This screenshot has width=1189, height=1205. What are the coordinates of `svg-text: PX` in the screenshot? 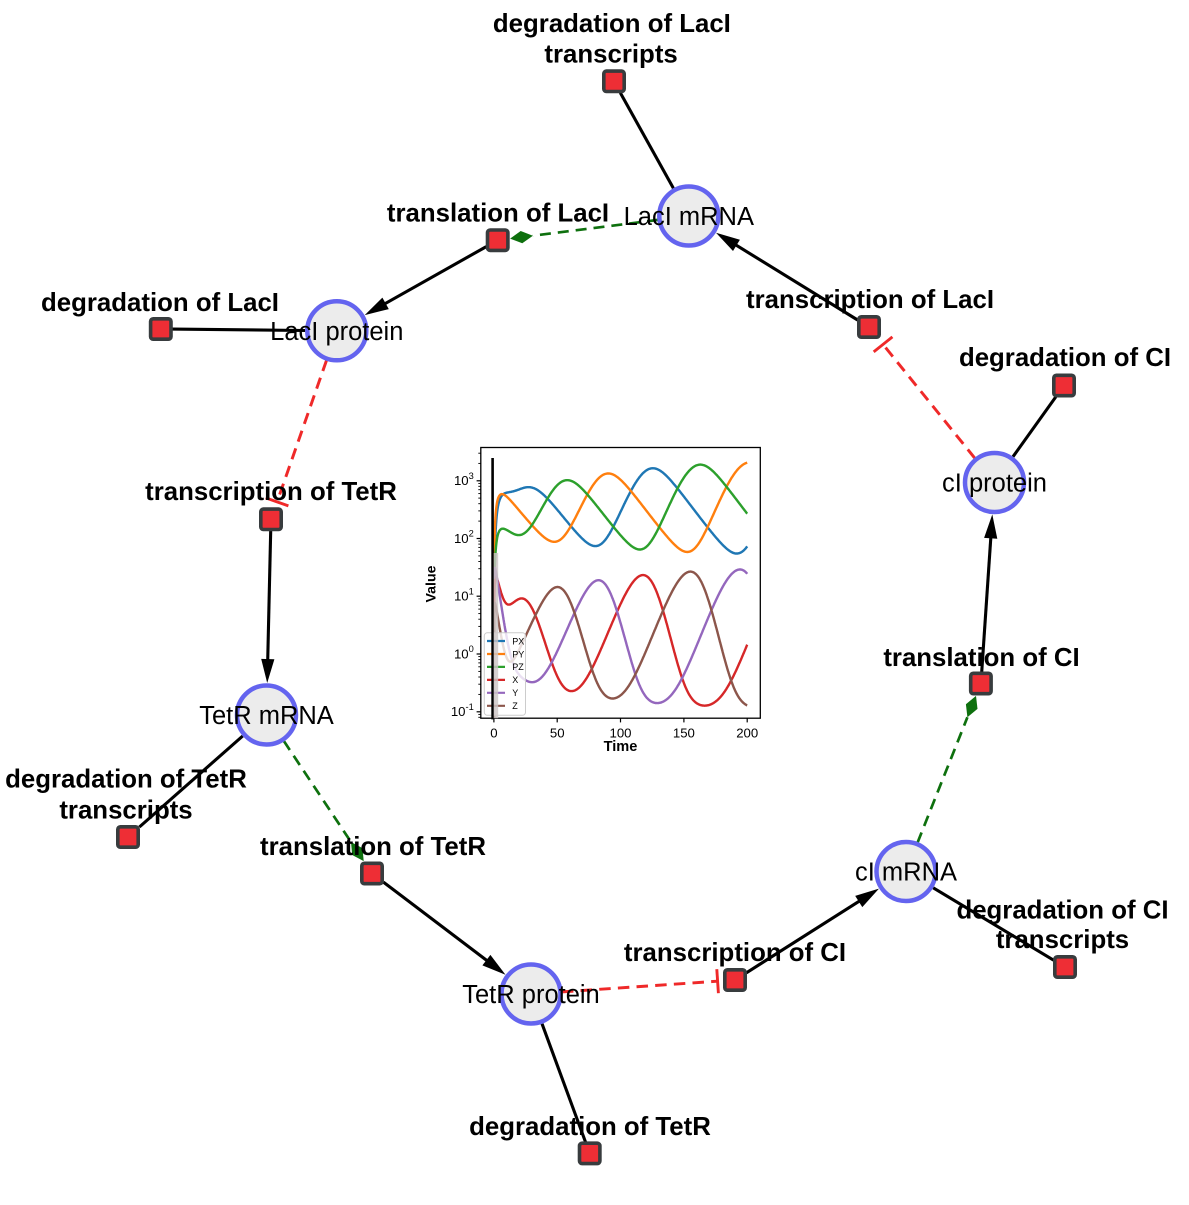 It's located at (518, 641).